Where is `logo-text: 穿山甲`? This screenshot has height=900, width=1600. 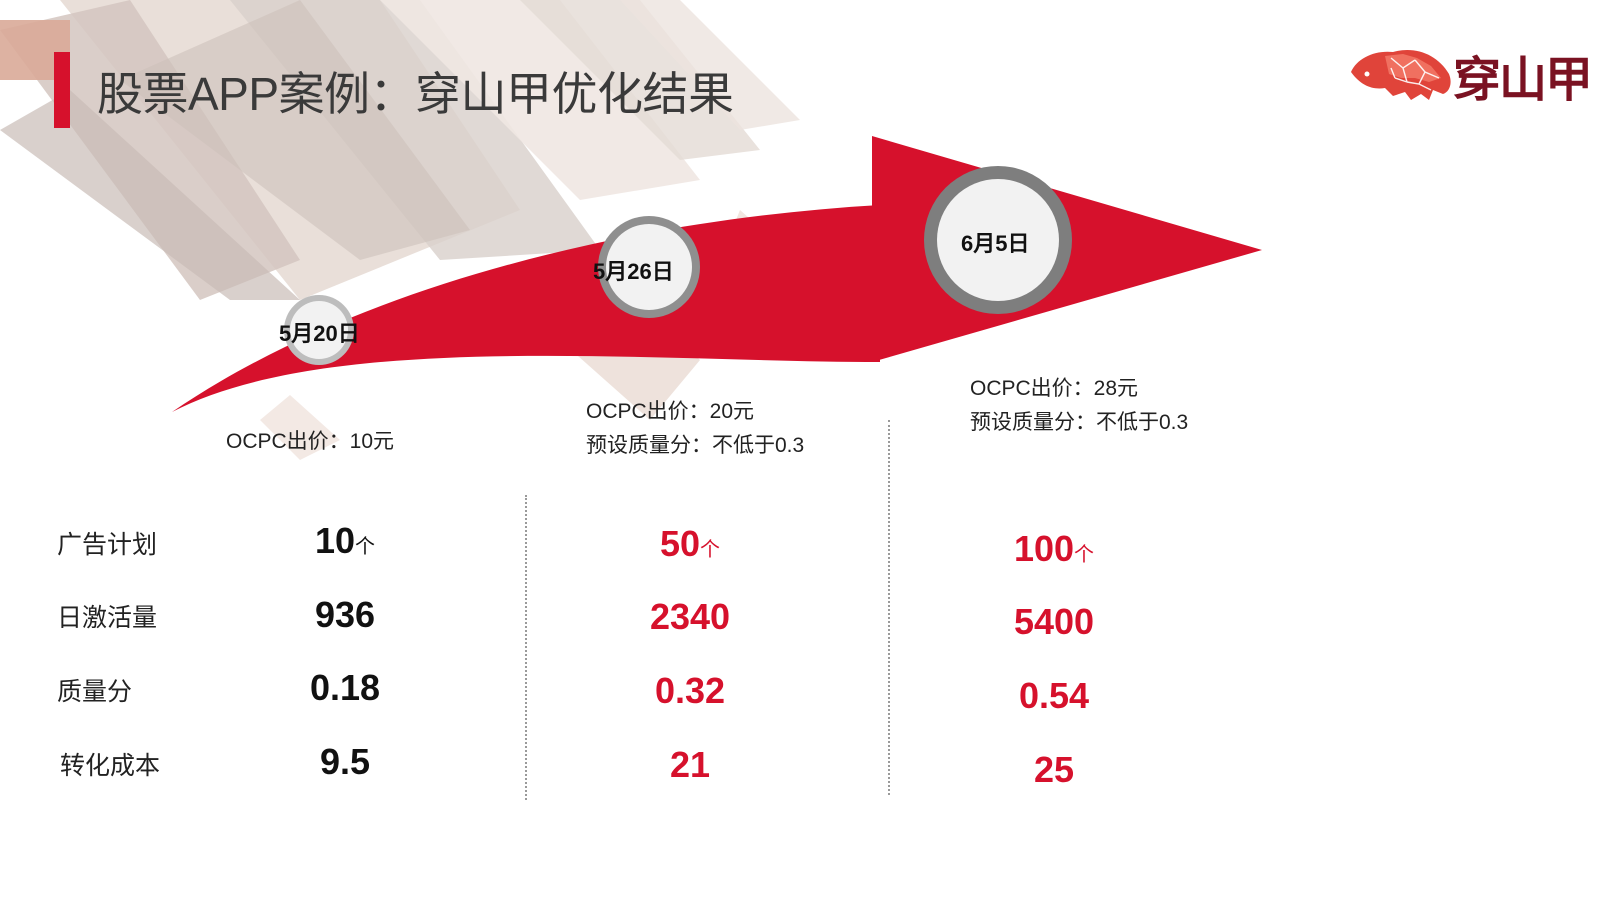 logo-text: 穿山甲 is located at coordinates (1523, 80).